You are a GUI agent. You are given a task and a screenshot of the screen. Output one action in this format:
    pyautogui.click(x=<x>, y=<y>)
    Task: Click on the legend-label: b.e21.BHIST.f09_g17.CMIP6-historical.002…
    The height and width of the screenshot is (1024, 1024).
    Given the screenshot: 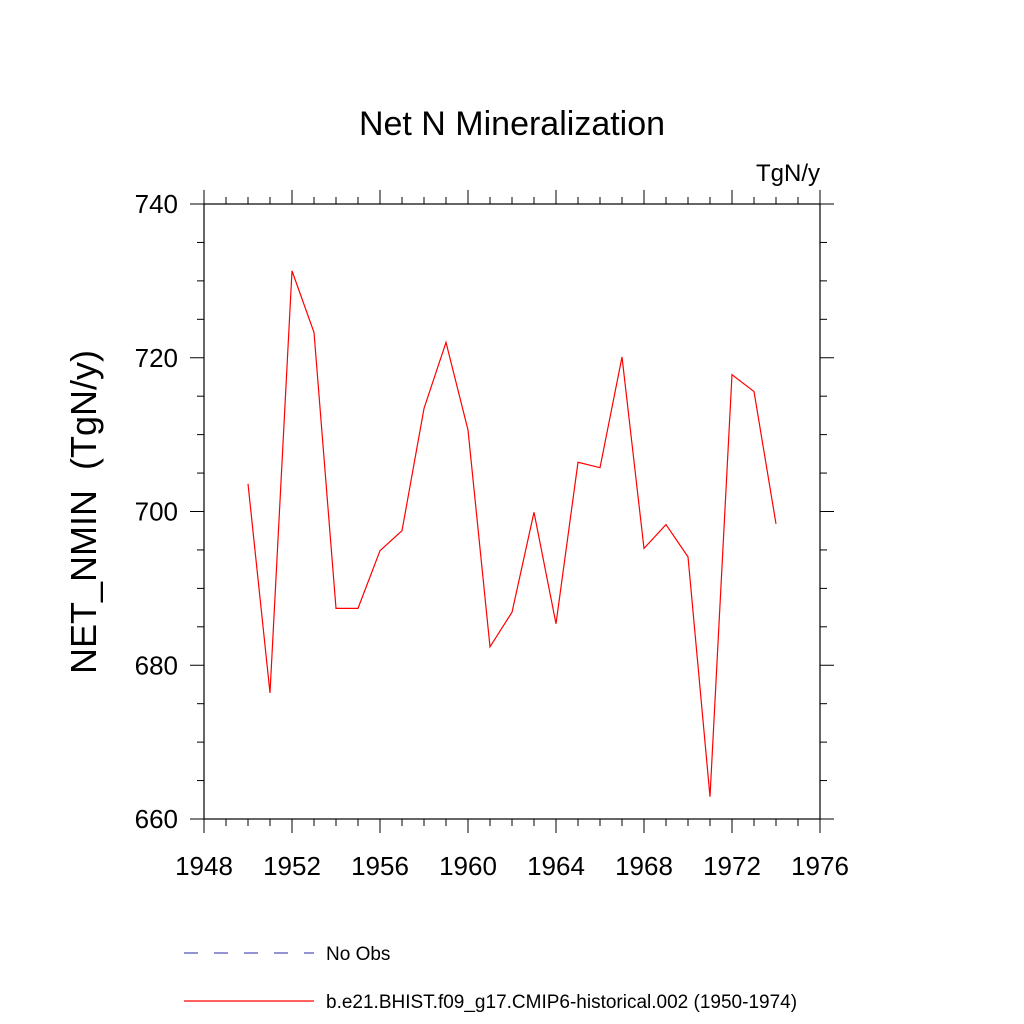 What is the action you would take?
    pyautogui.click(x=561, y=1002)
    